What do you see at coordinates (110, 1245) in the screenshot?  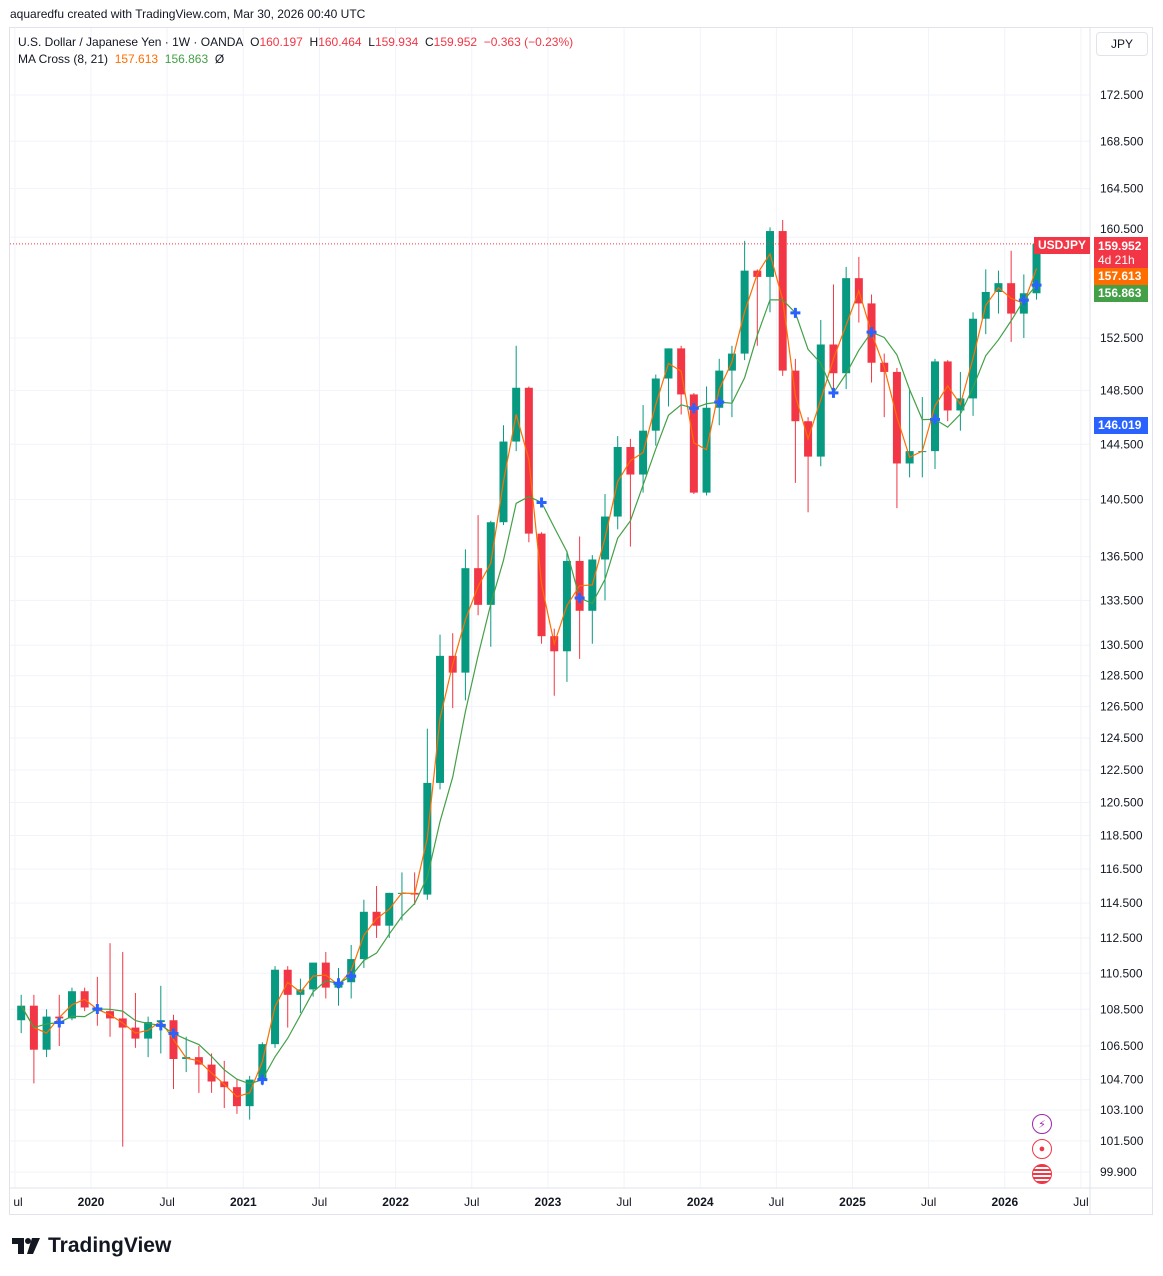 I see `brand-name: TradingView` at bounding box center [110, 1245].